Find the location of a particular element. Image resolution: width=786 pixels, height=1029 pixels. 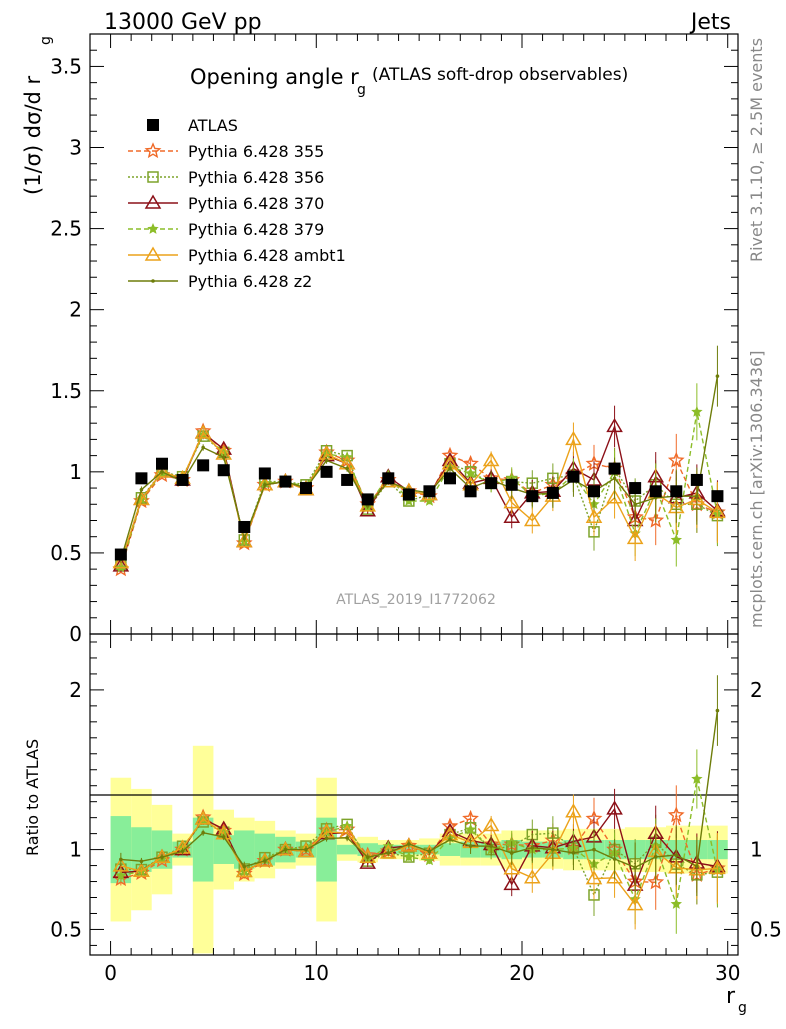

legend-label: Pythia 6.428 z2 is located at coordinates (250, 281).